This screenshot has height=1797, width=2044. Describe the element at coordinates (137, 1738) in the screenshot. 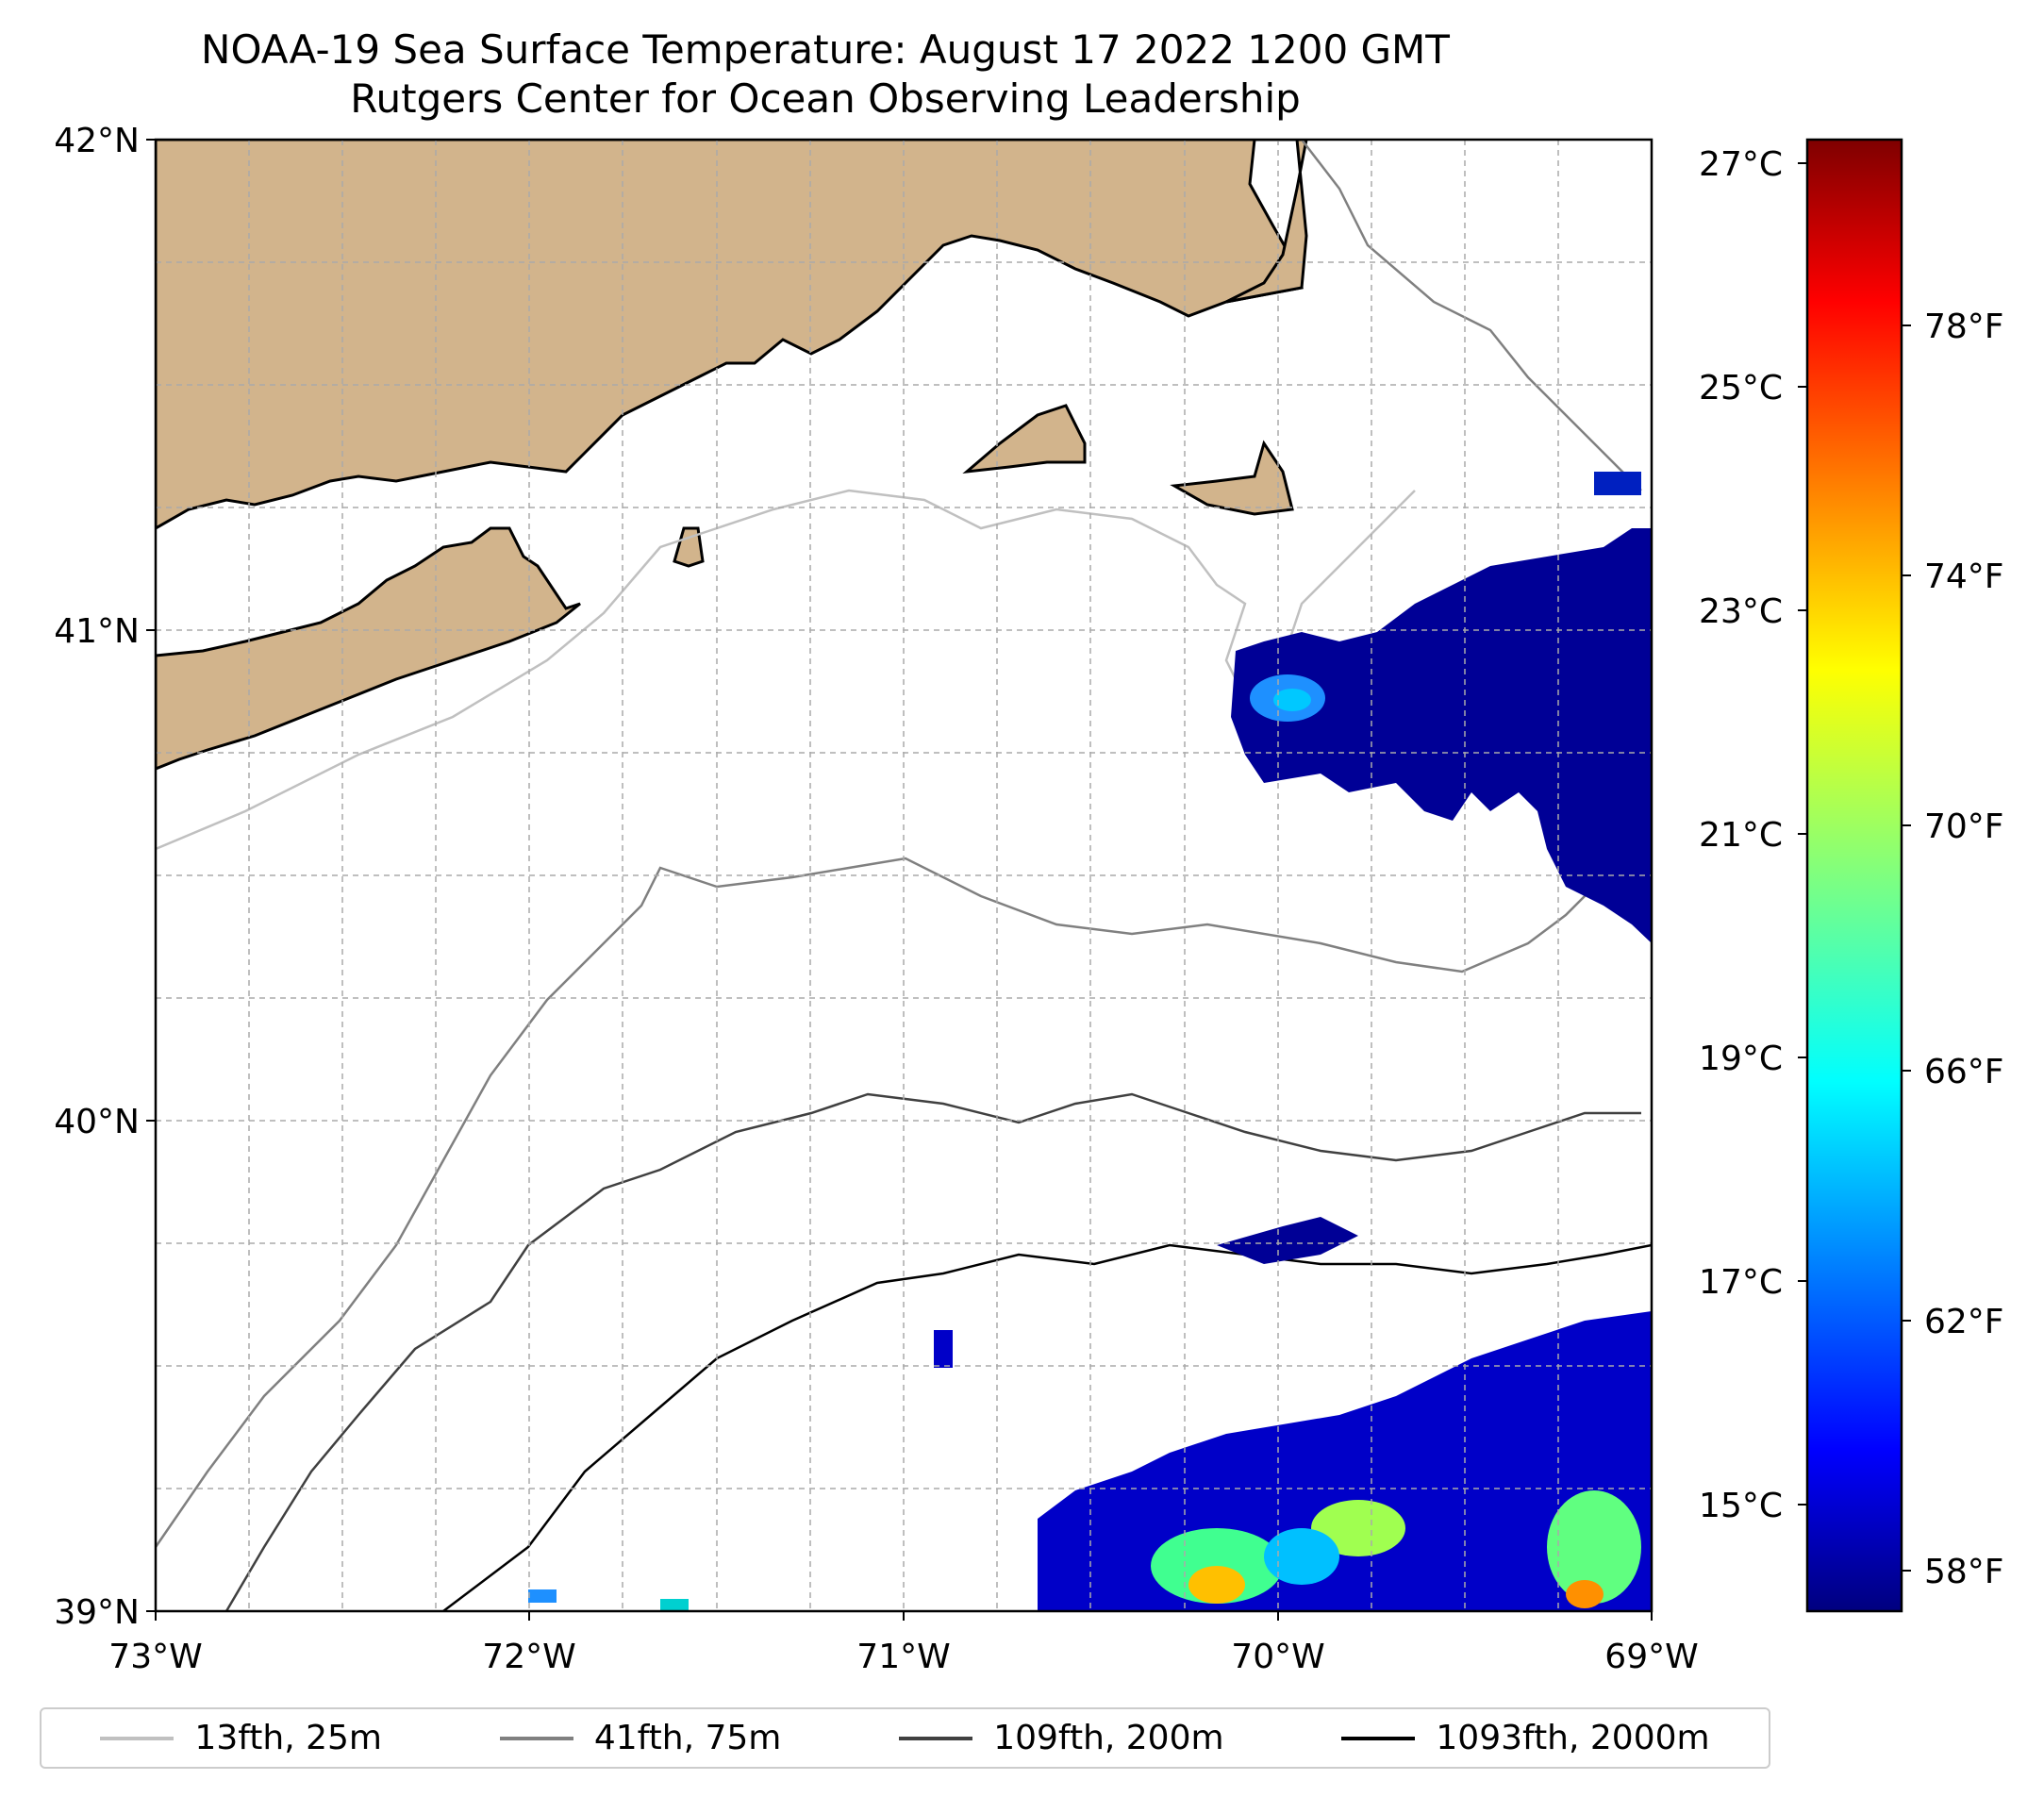

I see `legend-swatch-25m` at that location.